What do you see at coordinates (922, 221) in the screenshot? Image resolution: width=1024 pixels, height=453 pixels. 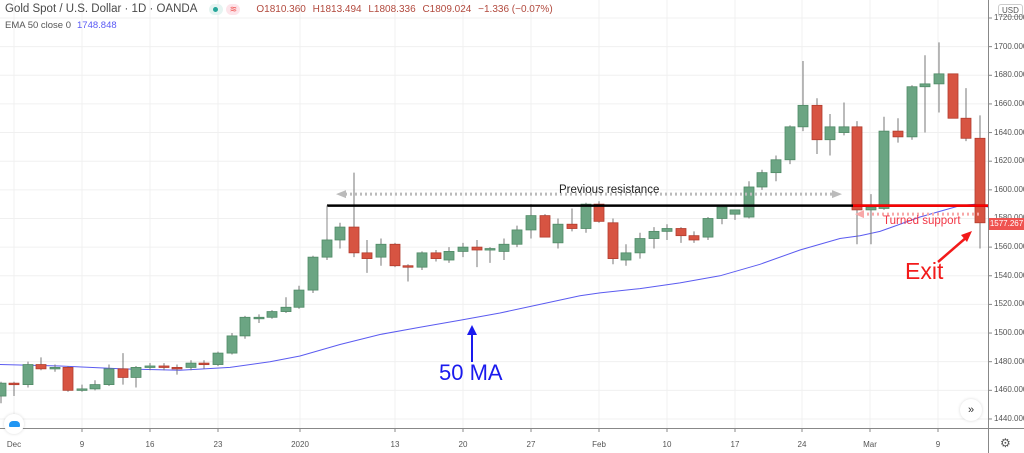 I see `annotation-turned-support: Turned support` at bounding box center [922, 221].